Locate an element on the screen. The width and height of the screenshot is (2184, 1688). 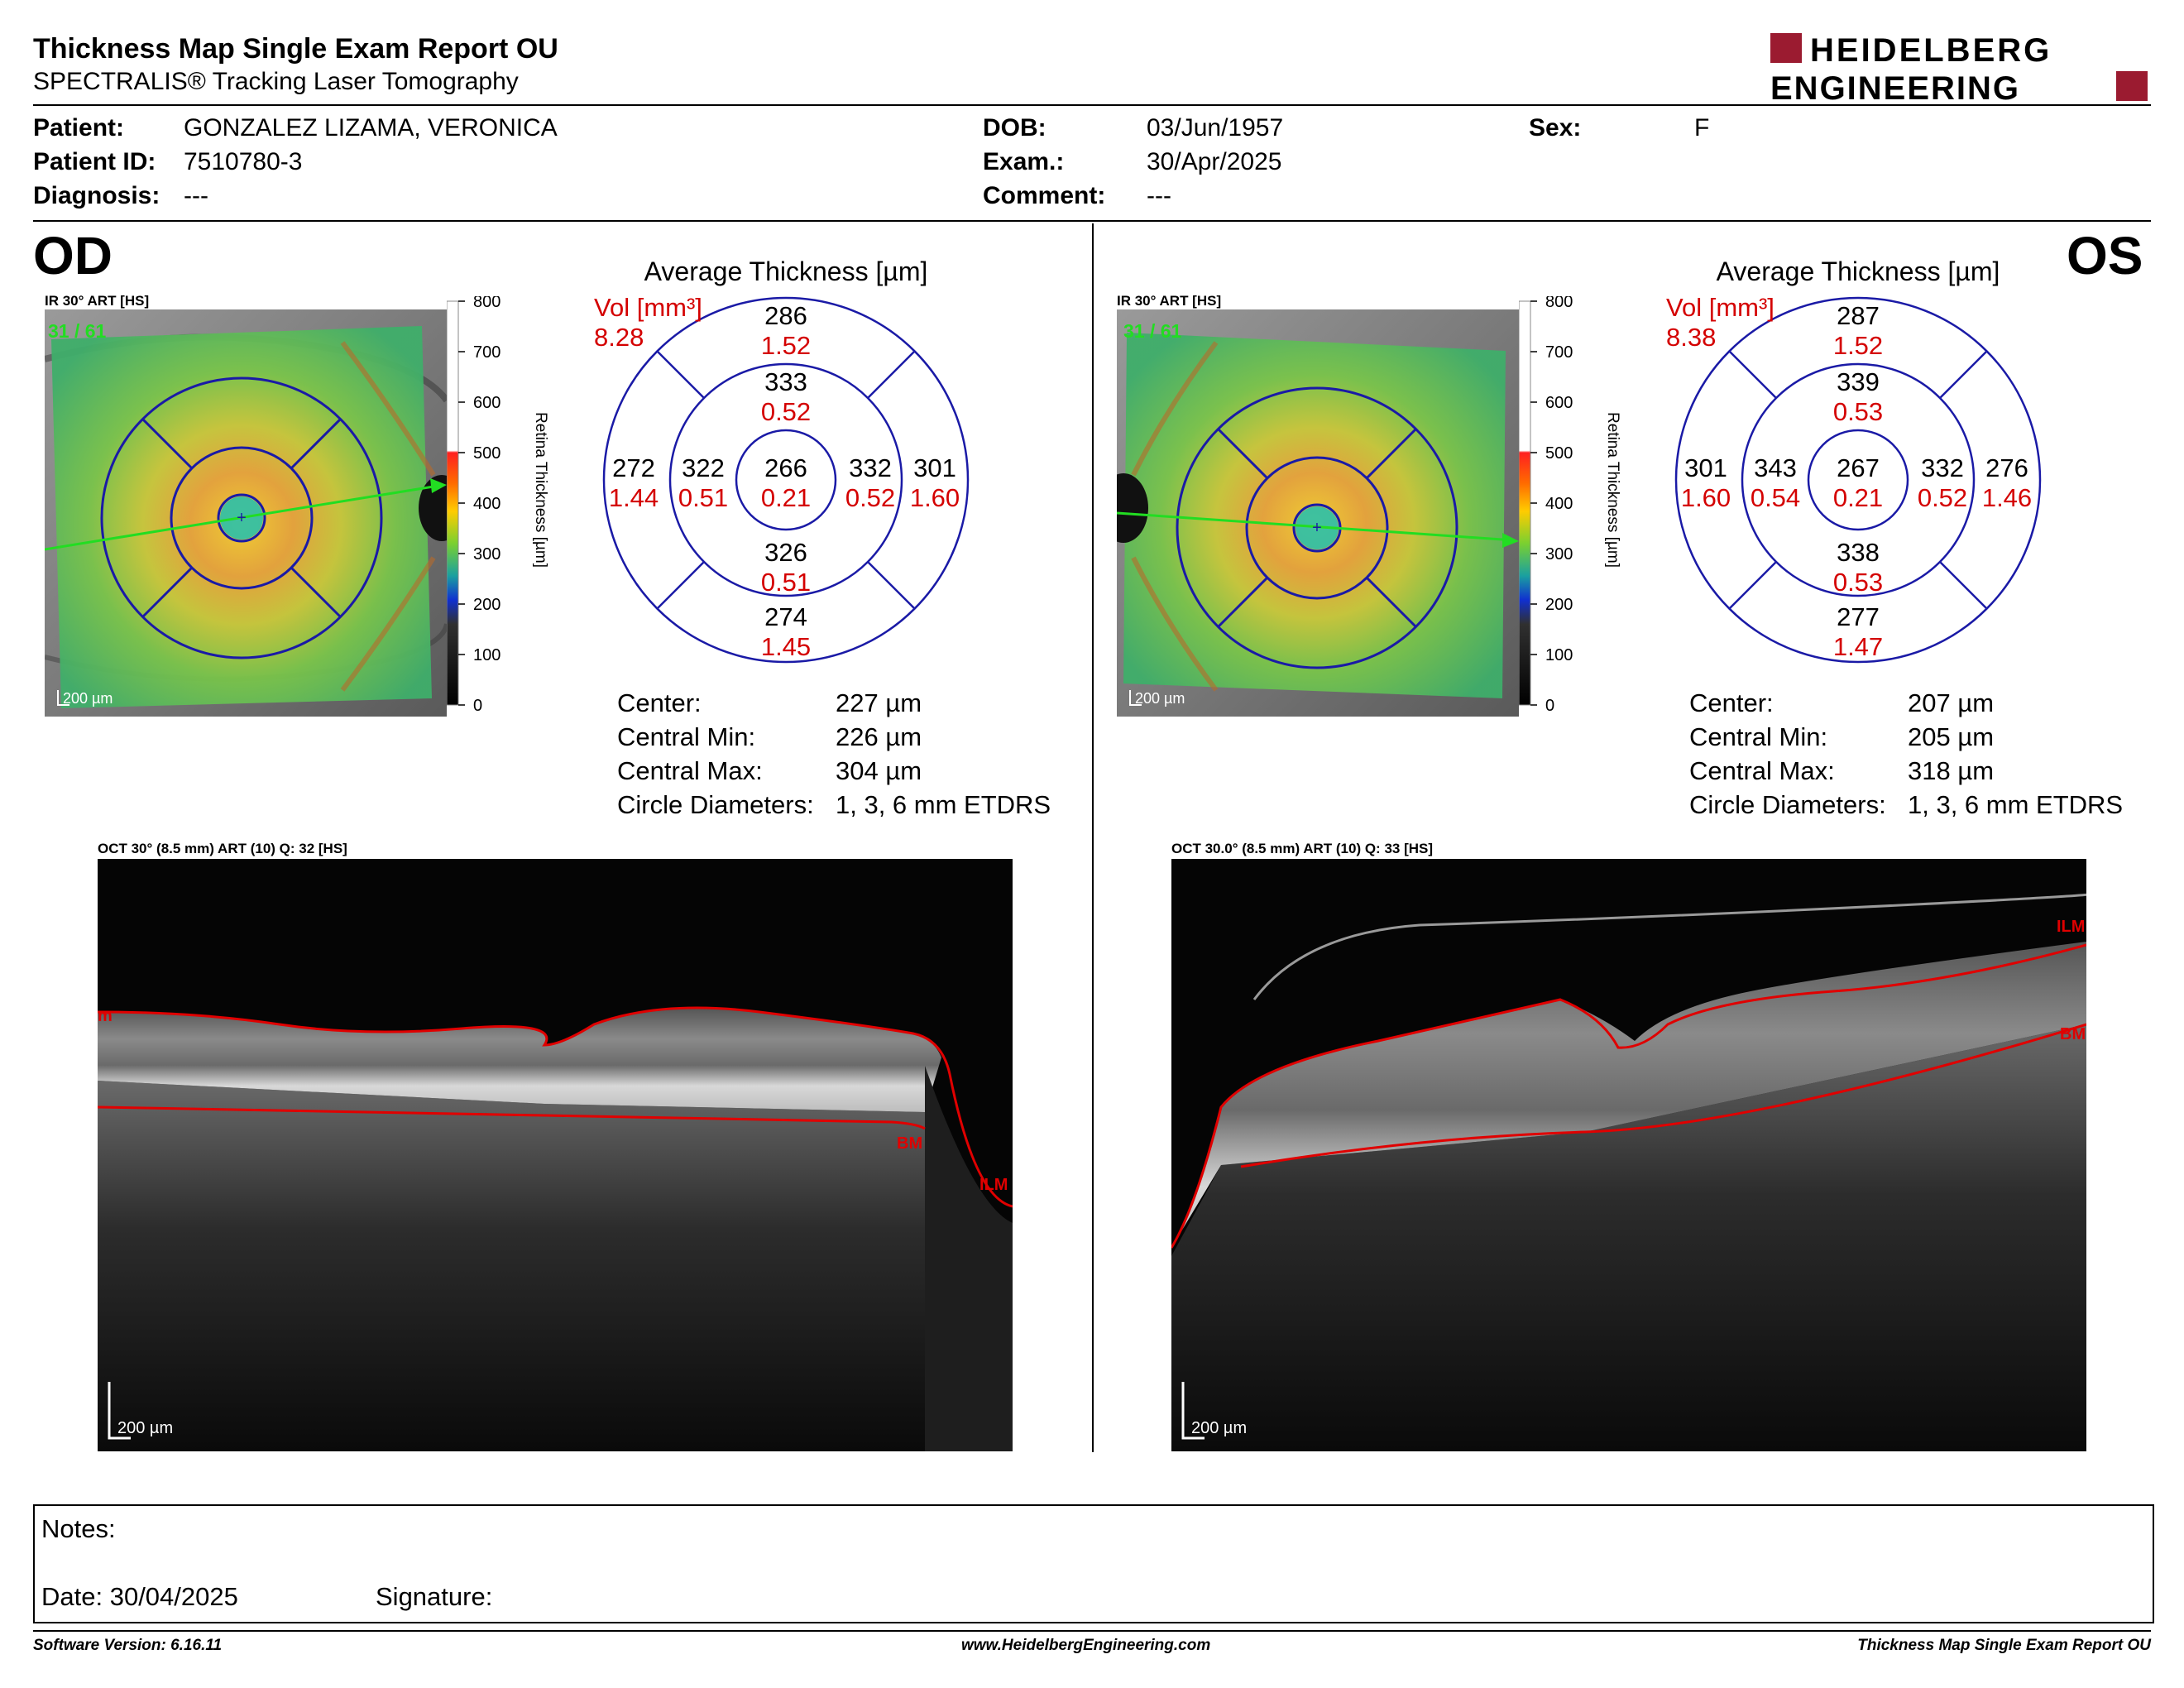
svg-text: 400 is located at coordinates (1559, 504).